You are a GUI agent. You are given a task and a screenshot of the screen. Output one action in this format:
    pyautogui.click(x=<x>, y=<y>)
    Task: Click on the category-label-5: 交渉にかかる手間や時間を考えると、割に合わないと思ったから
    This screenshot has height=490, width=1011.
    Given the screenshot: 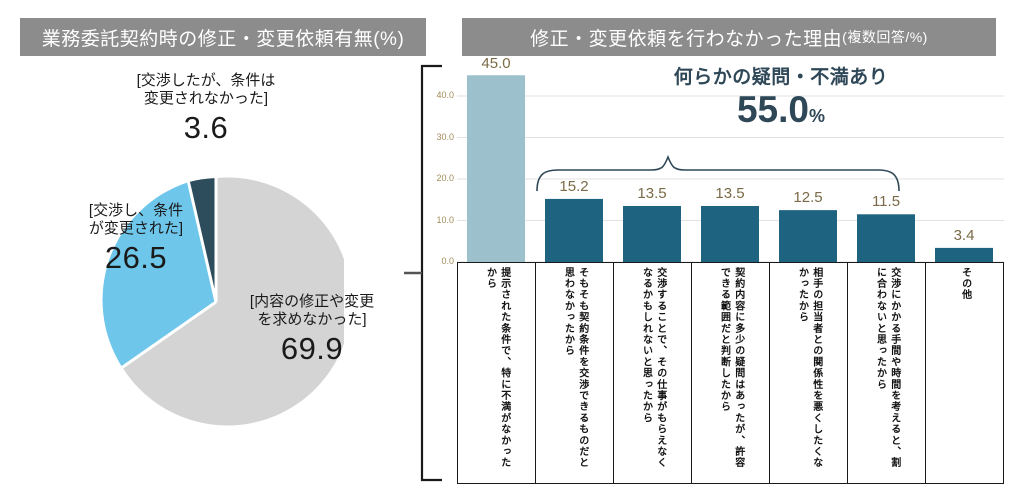 What is the action you would take?
    pyautogui.click(x=887, y=368)
    